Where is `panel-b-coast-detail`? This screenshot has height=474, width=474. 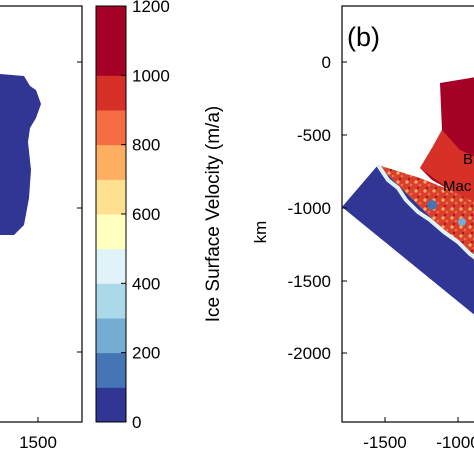
panel-b-coast-detail is located at coordinates (425, 211).